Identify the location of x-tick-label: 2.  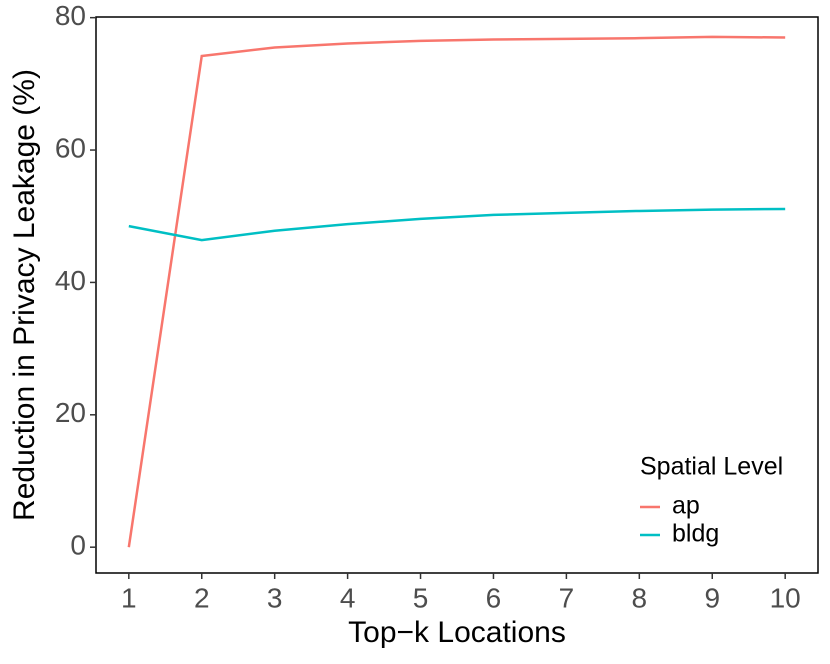
(202, 597).